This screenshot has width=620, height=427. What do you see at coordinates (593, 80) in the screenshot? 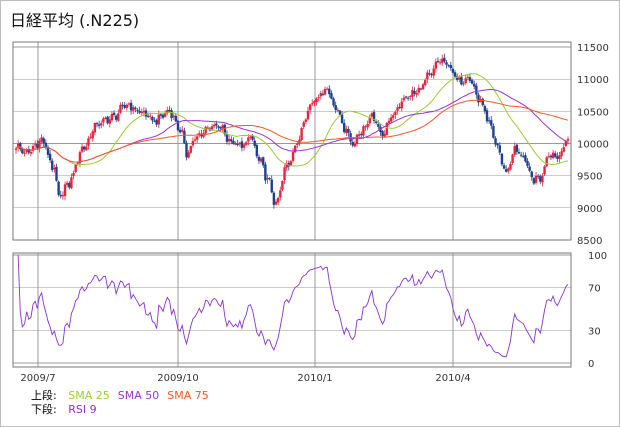
I see `price-tick-label: 11000` at bounding box center [593, 80].